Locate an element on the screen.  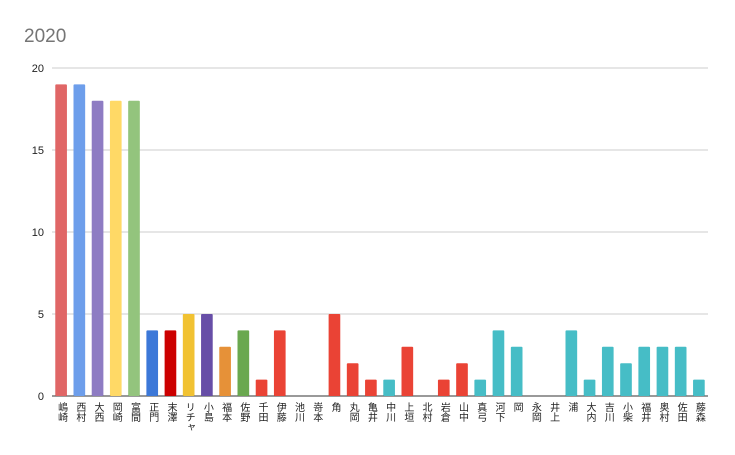
x-tick-label: 末澤 is located at coordinates (171, 411).